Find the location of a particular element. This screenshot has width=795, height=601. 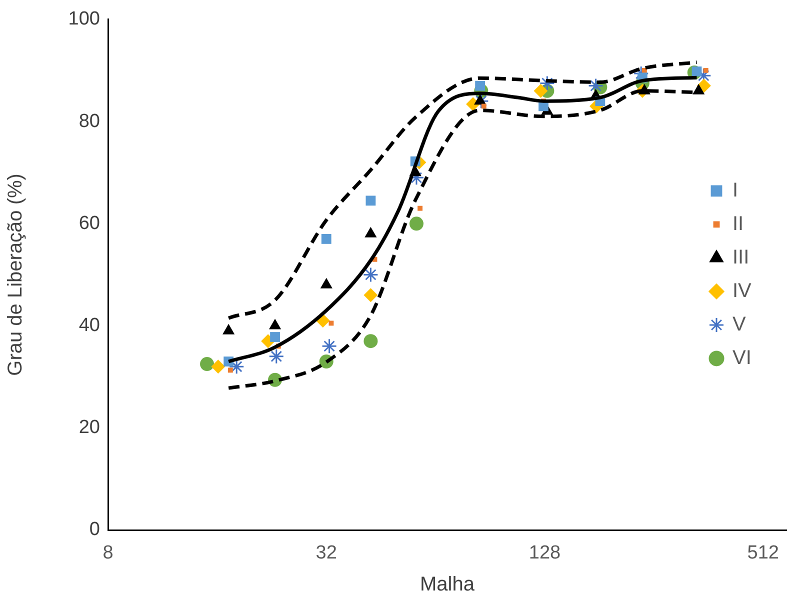

y-tick-label: 60 is located at coordinates (89, 223).